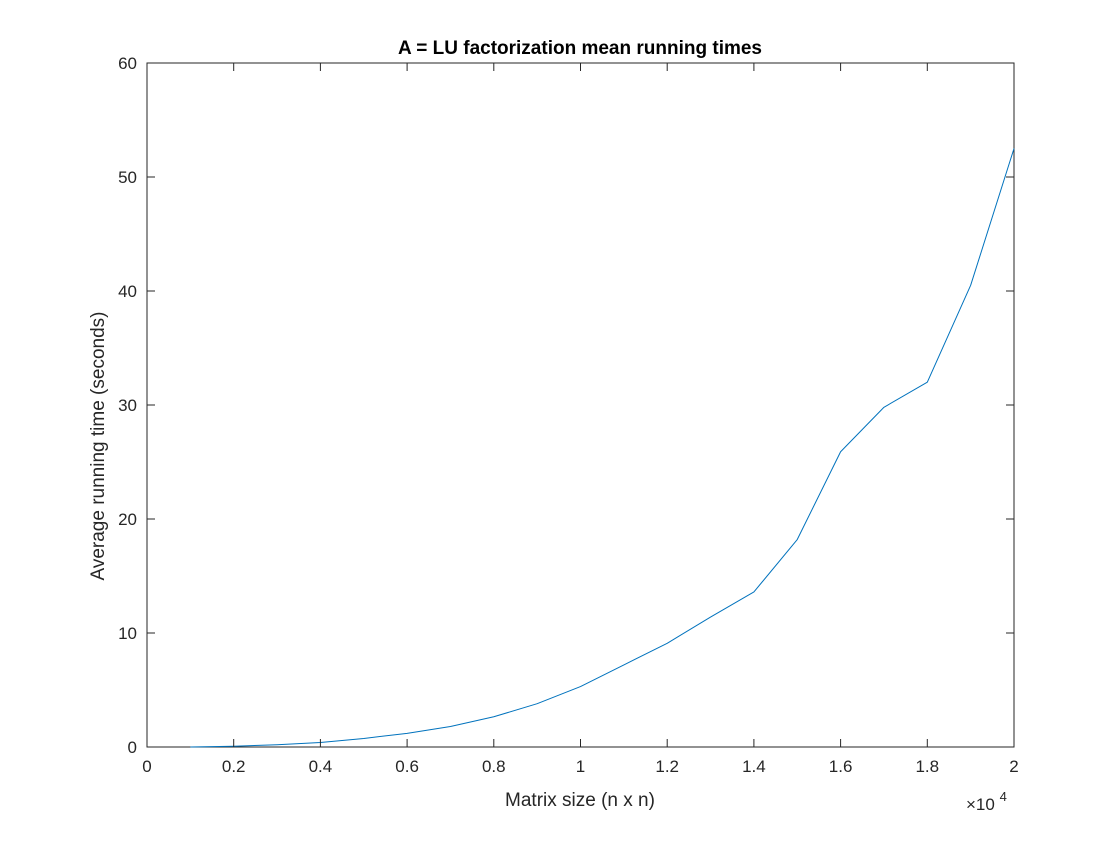 The image size is (1120, 845). I want to click on y-tick-label: 30, so click(127, 405).